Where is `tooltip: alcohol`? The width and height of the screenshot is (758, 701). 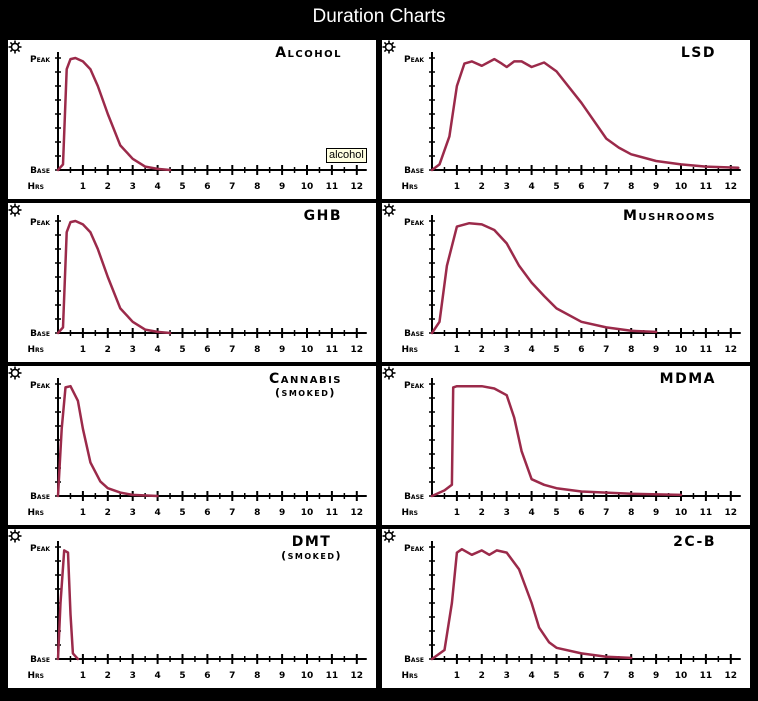 tooltip: alcohol is located at coordinates (346, 155).